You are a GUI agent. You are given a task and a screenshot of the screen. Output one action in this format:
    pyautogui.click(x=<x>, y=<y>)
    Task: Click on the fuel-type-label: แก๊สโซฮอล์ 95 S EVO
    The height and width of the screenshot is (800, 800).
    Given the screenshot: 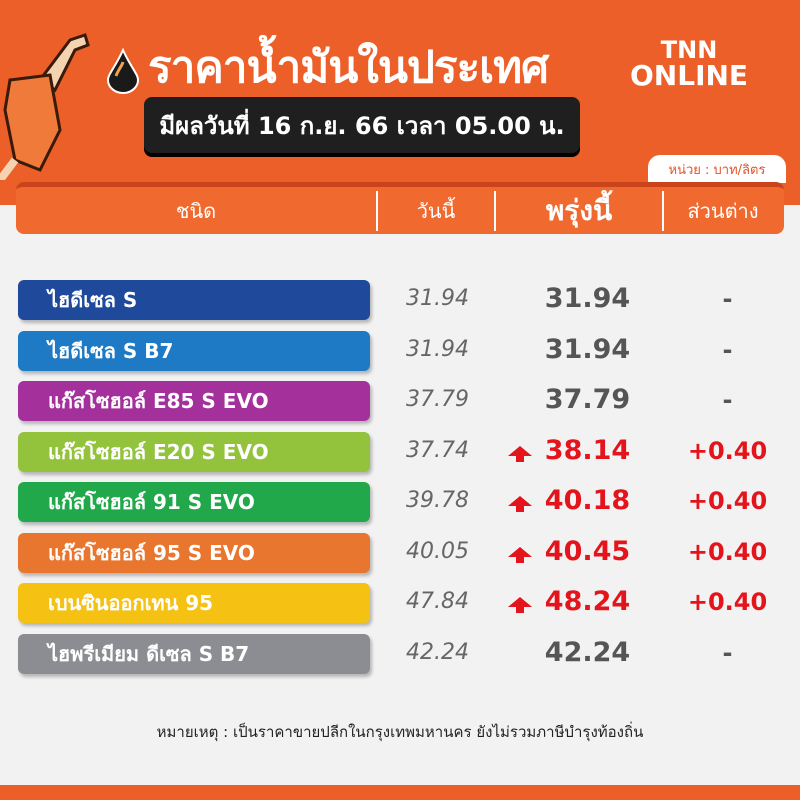 What is the action you would take?
    pyautogui.click(x=194, y=552)
    